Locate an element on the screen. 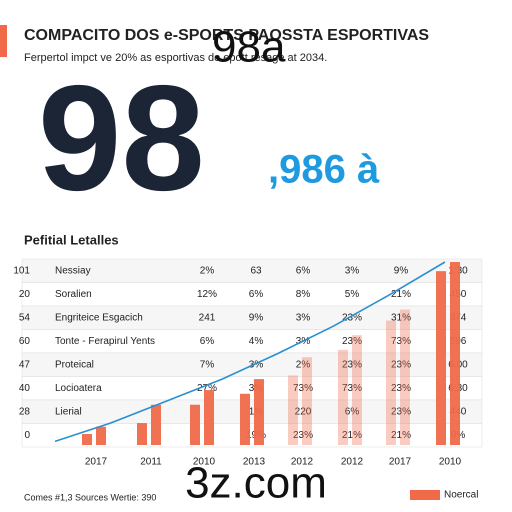 This screenshot has height=512, width=512. table-cell: Proteical is located at coordinates (74, 364).